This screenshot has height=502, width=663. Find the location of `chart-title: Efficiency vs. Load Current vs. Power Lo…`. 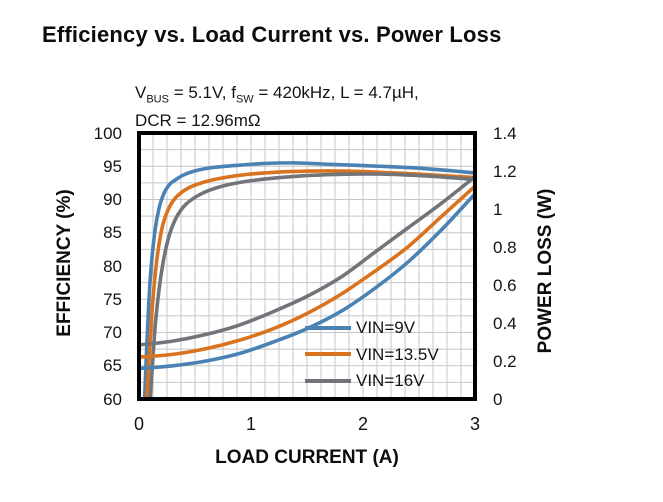

chart-title: Efficiency vs. Load Current vs. Power Lo… is located at coordinates (272, 34).